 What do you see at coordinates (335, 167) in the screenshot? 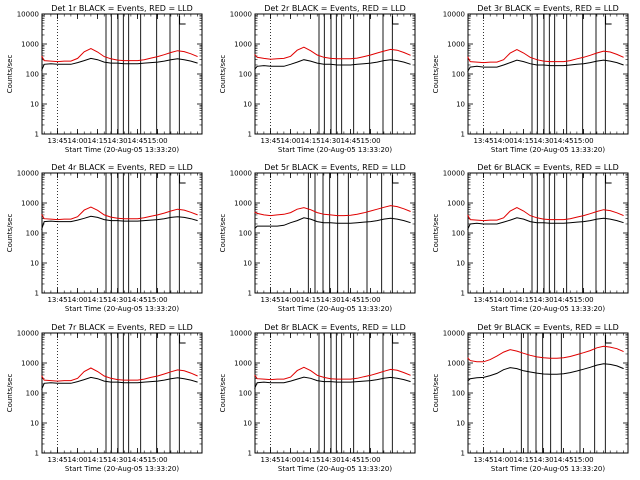
I see `chart-title: Det 5r BLACK = Events, RED = LLD` at bounding box center [335, 167].